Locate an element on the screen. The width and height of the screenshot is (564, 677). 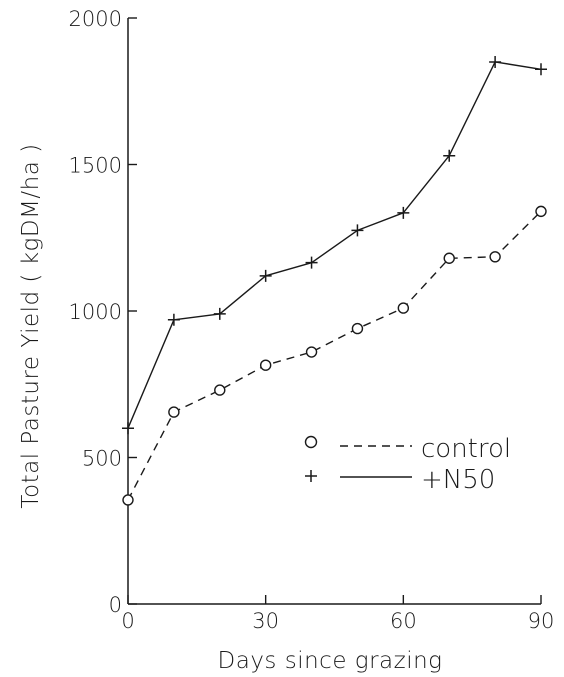
x-tick-label: 0 is located at coordinates (127, 621).